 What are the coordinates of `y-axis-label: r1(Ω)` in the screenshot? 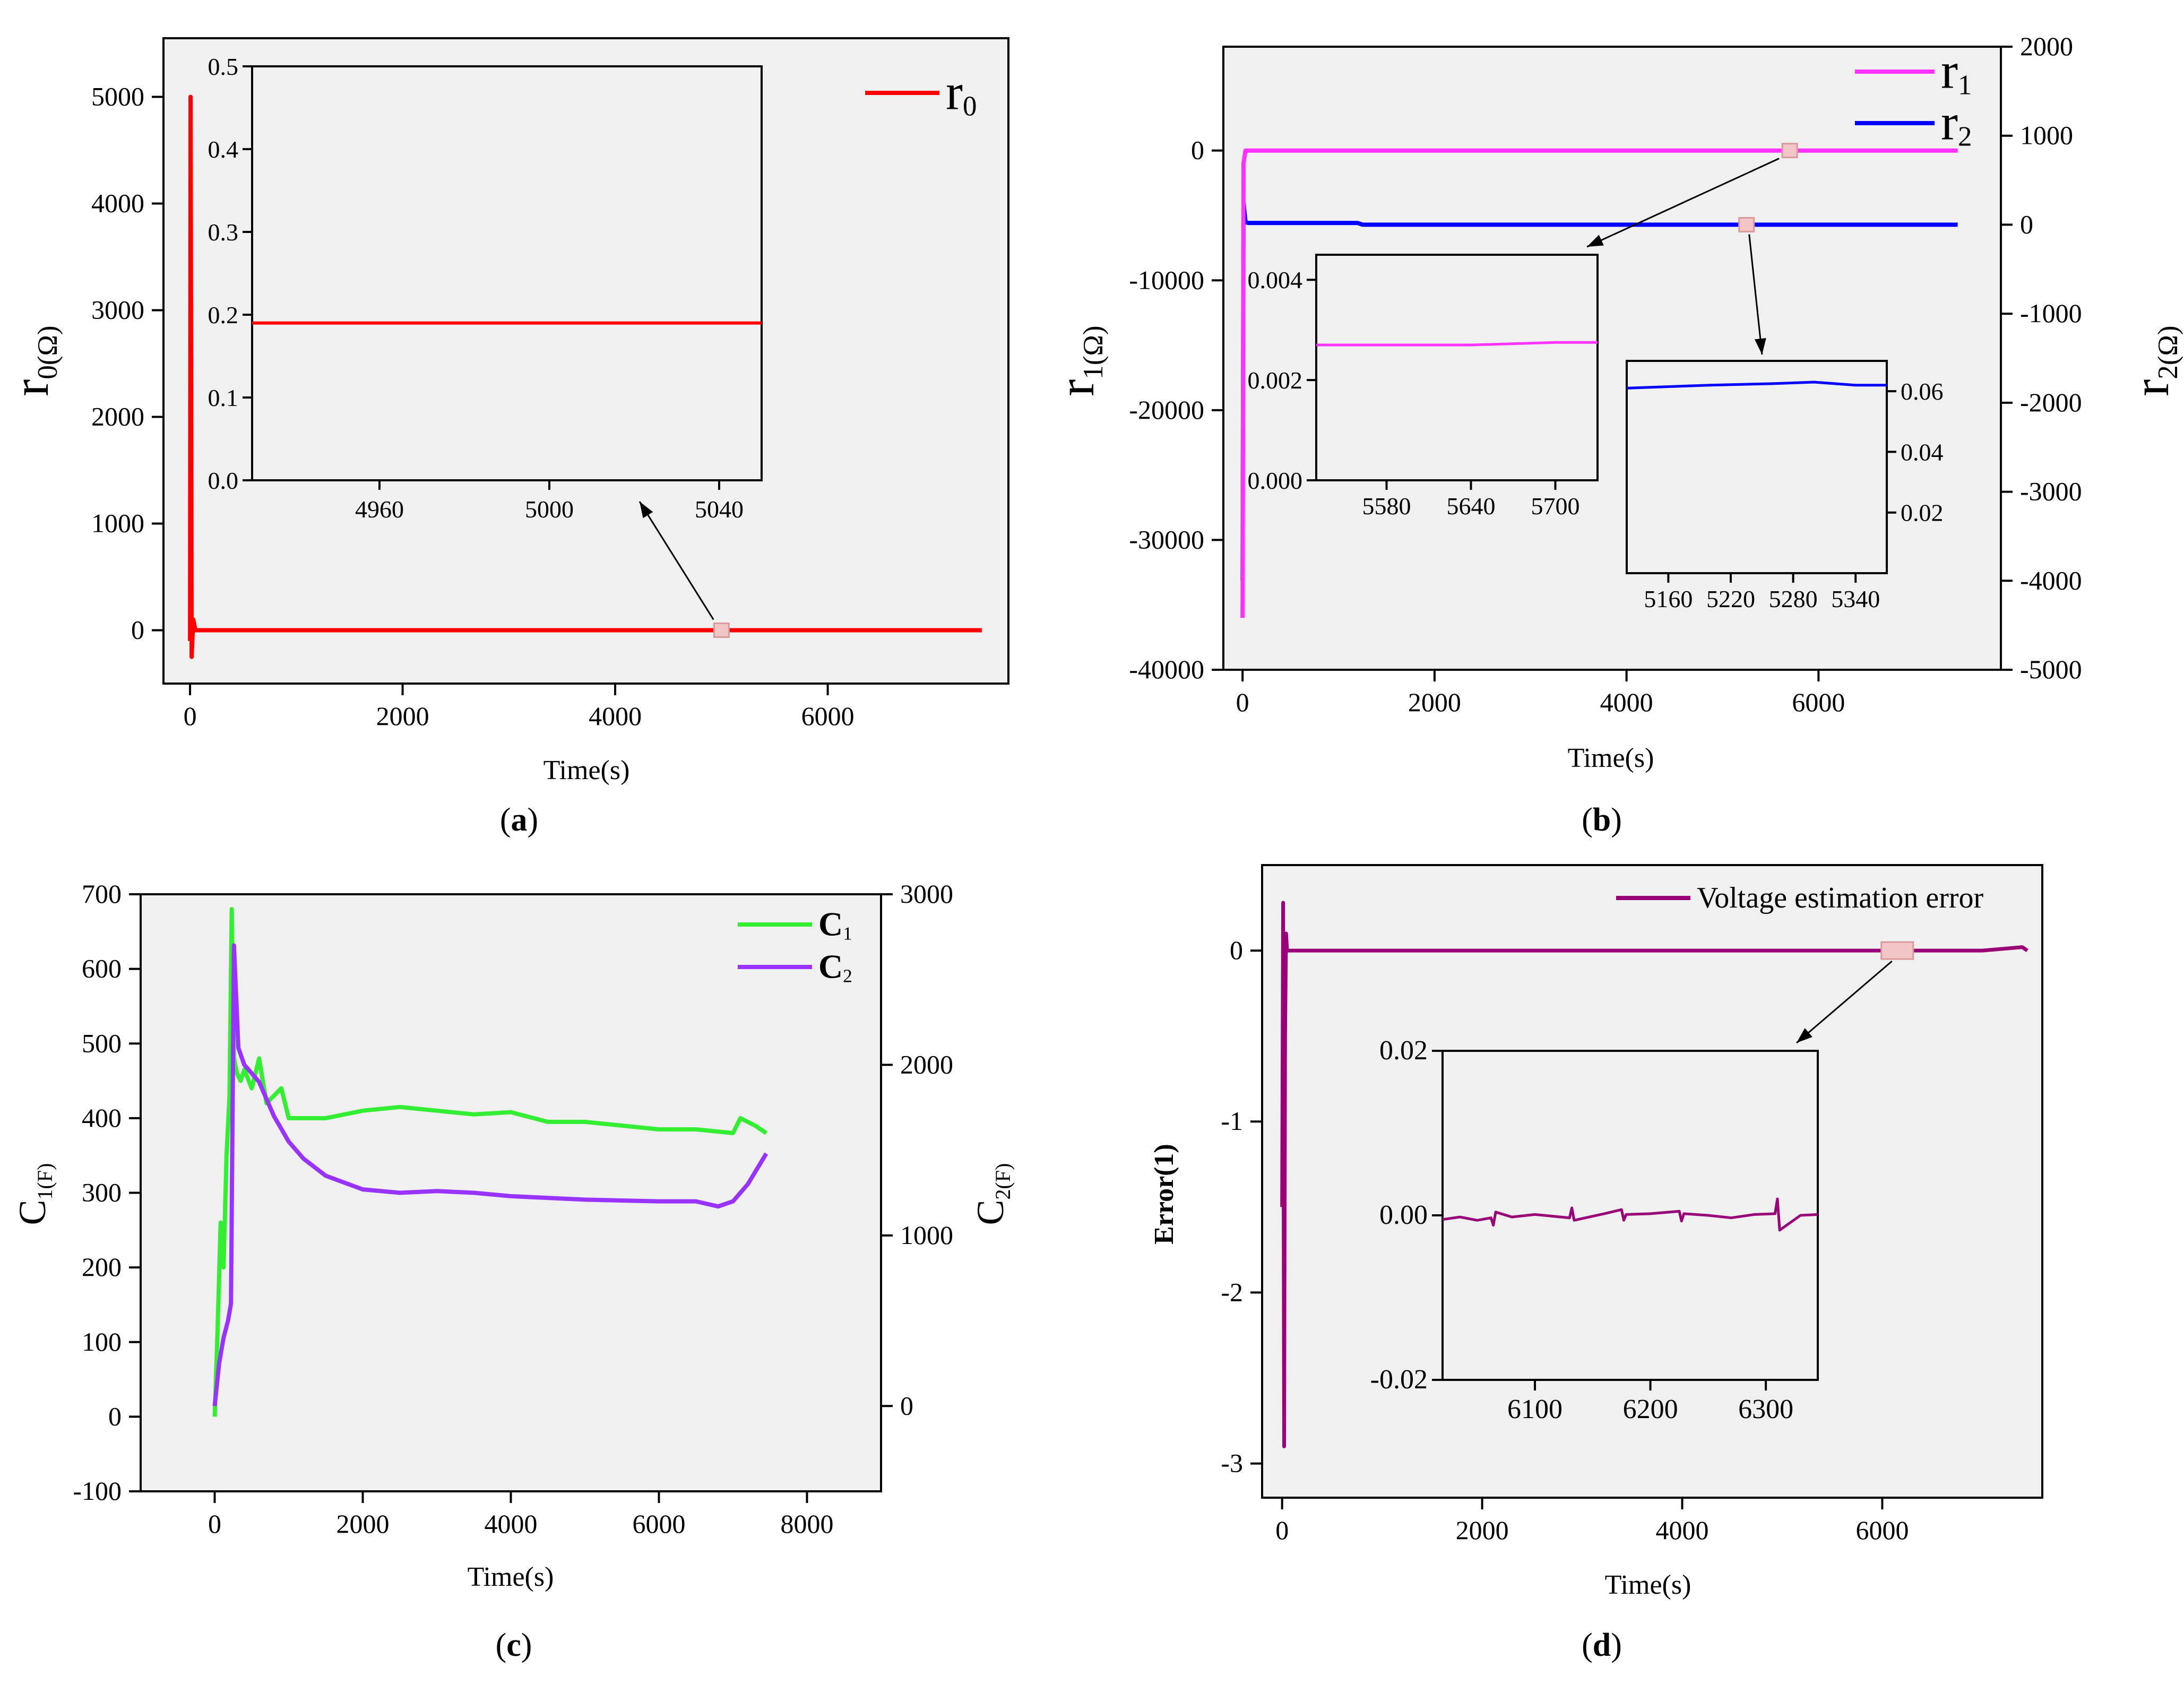 It's located at (1078, 360).